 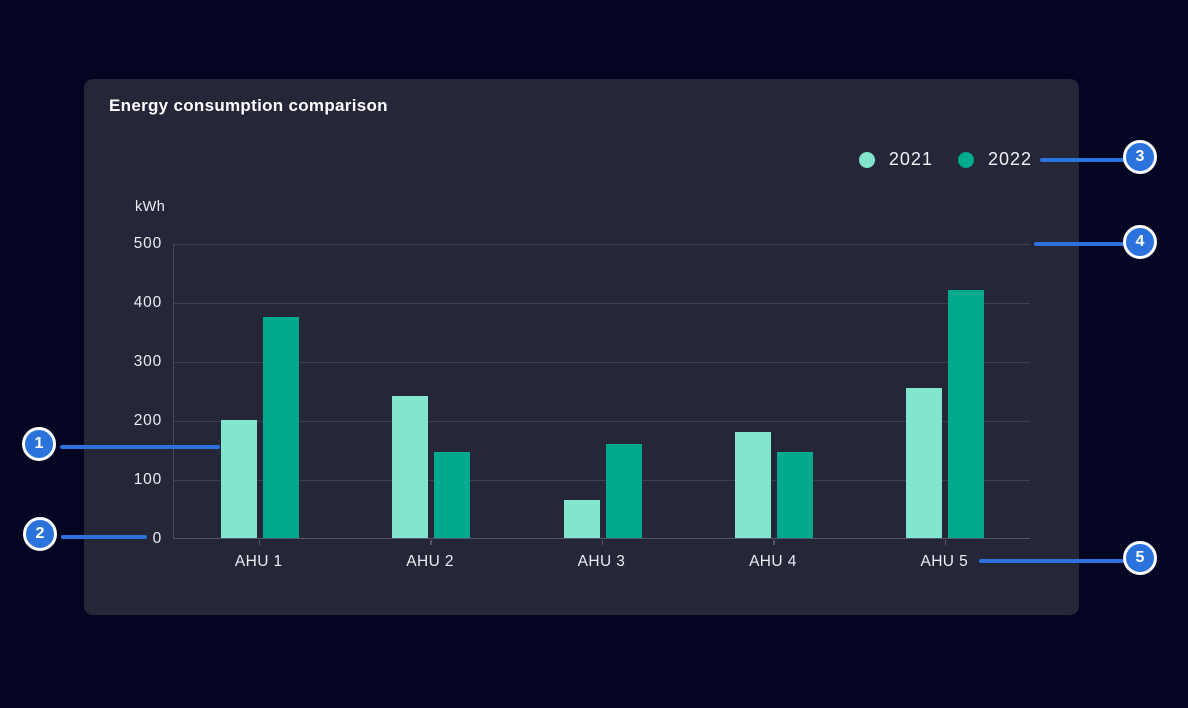 I want to click on callout-badge-1: 1, so click(x=39, y=444).